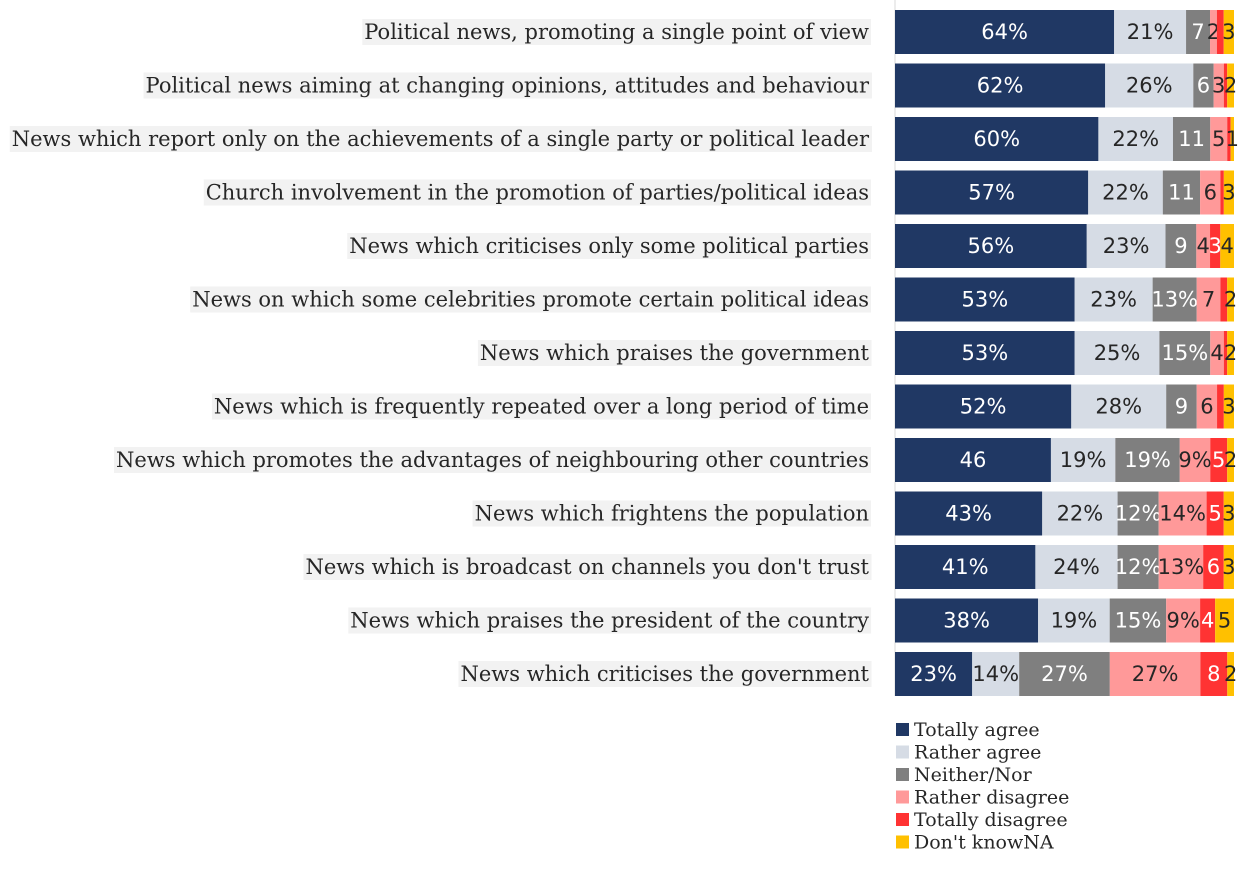 The image size is (1252, 878). Describe the element at coordinates (991, 798) in the screenshot. I see `legend-entry: Rather disagree` at that location.